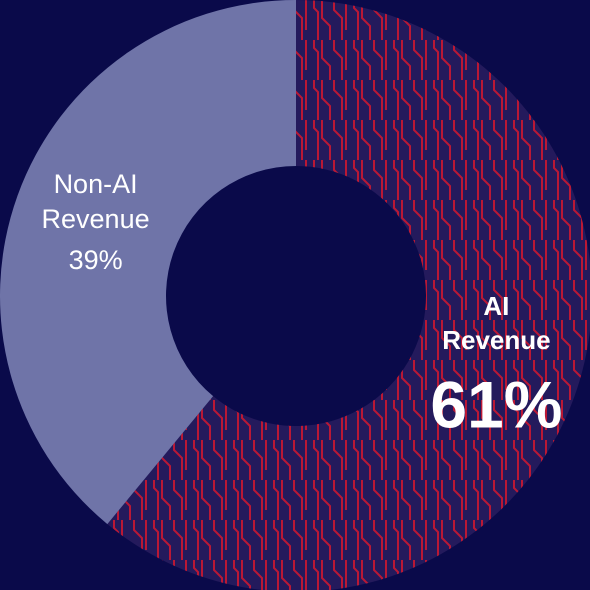  Describe the element at coordinates (496, 323) in the screenshot. I see `slice-name: AI Revenue` at that location.